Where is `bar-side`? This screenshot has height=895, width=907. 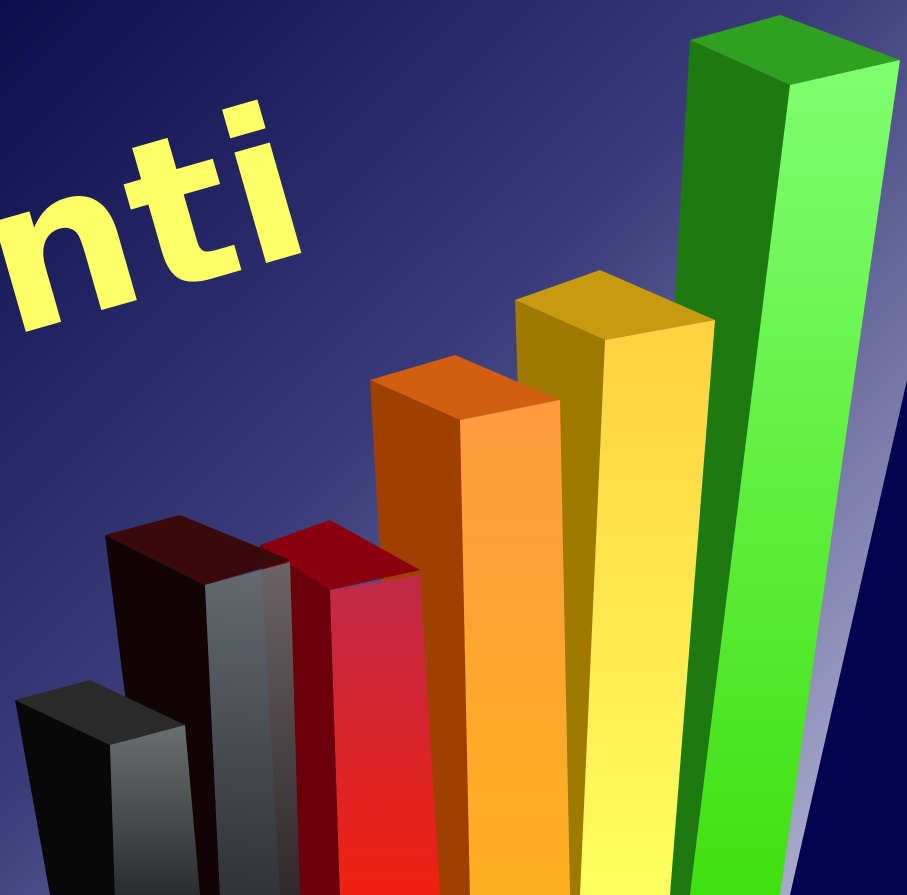
bar-side is located at coordinates (65, 797).